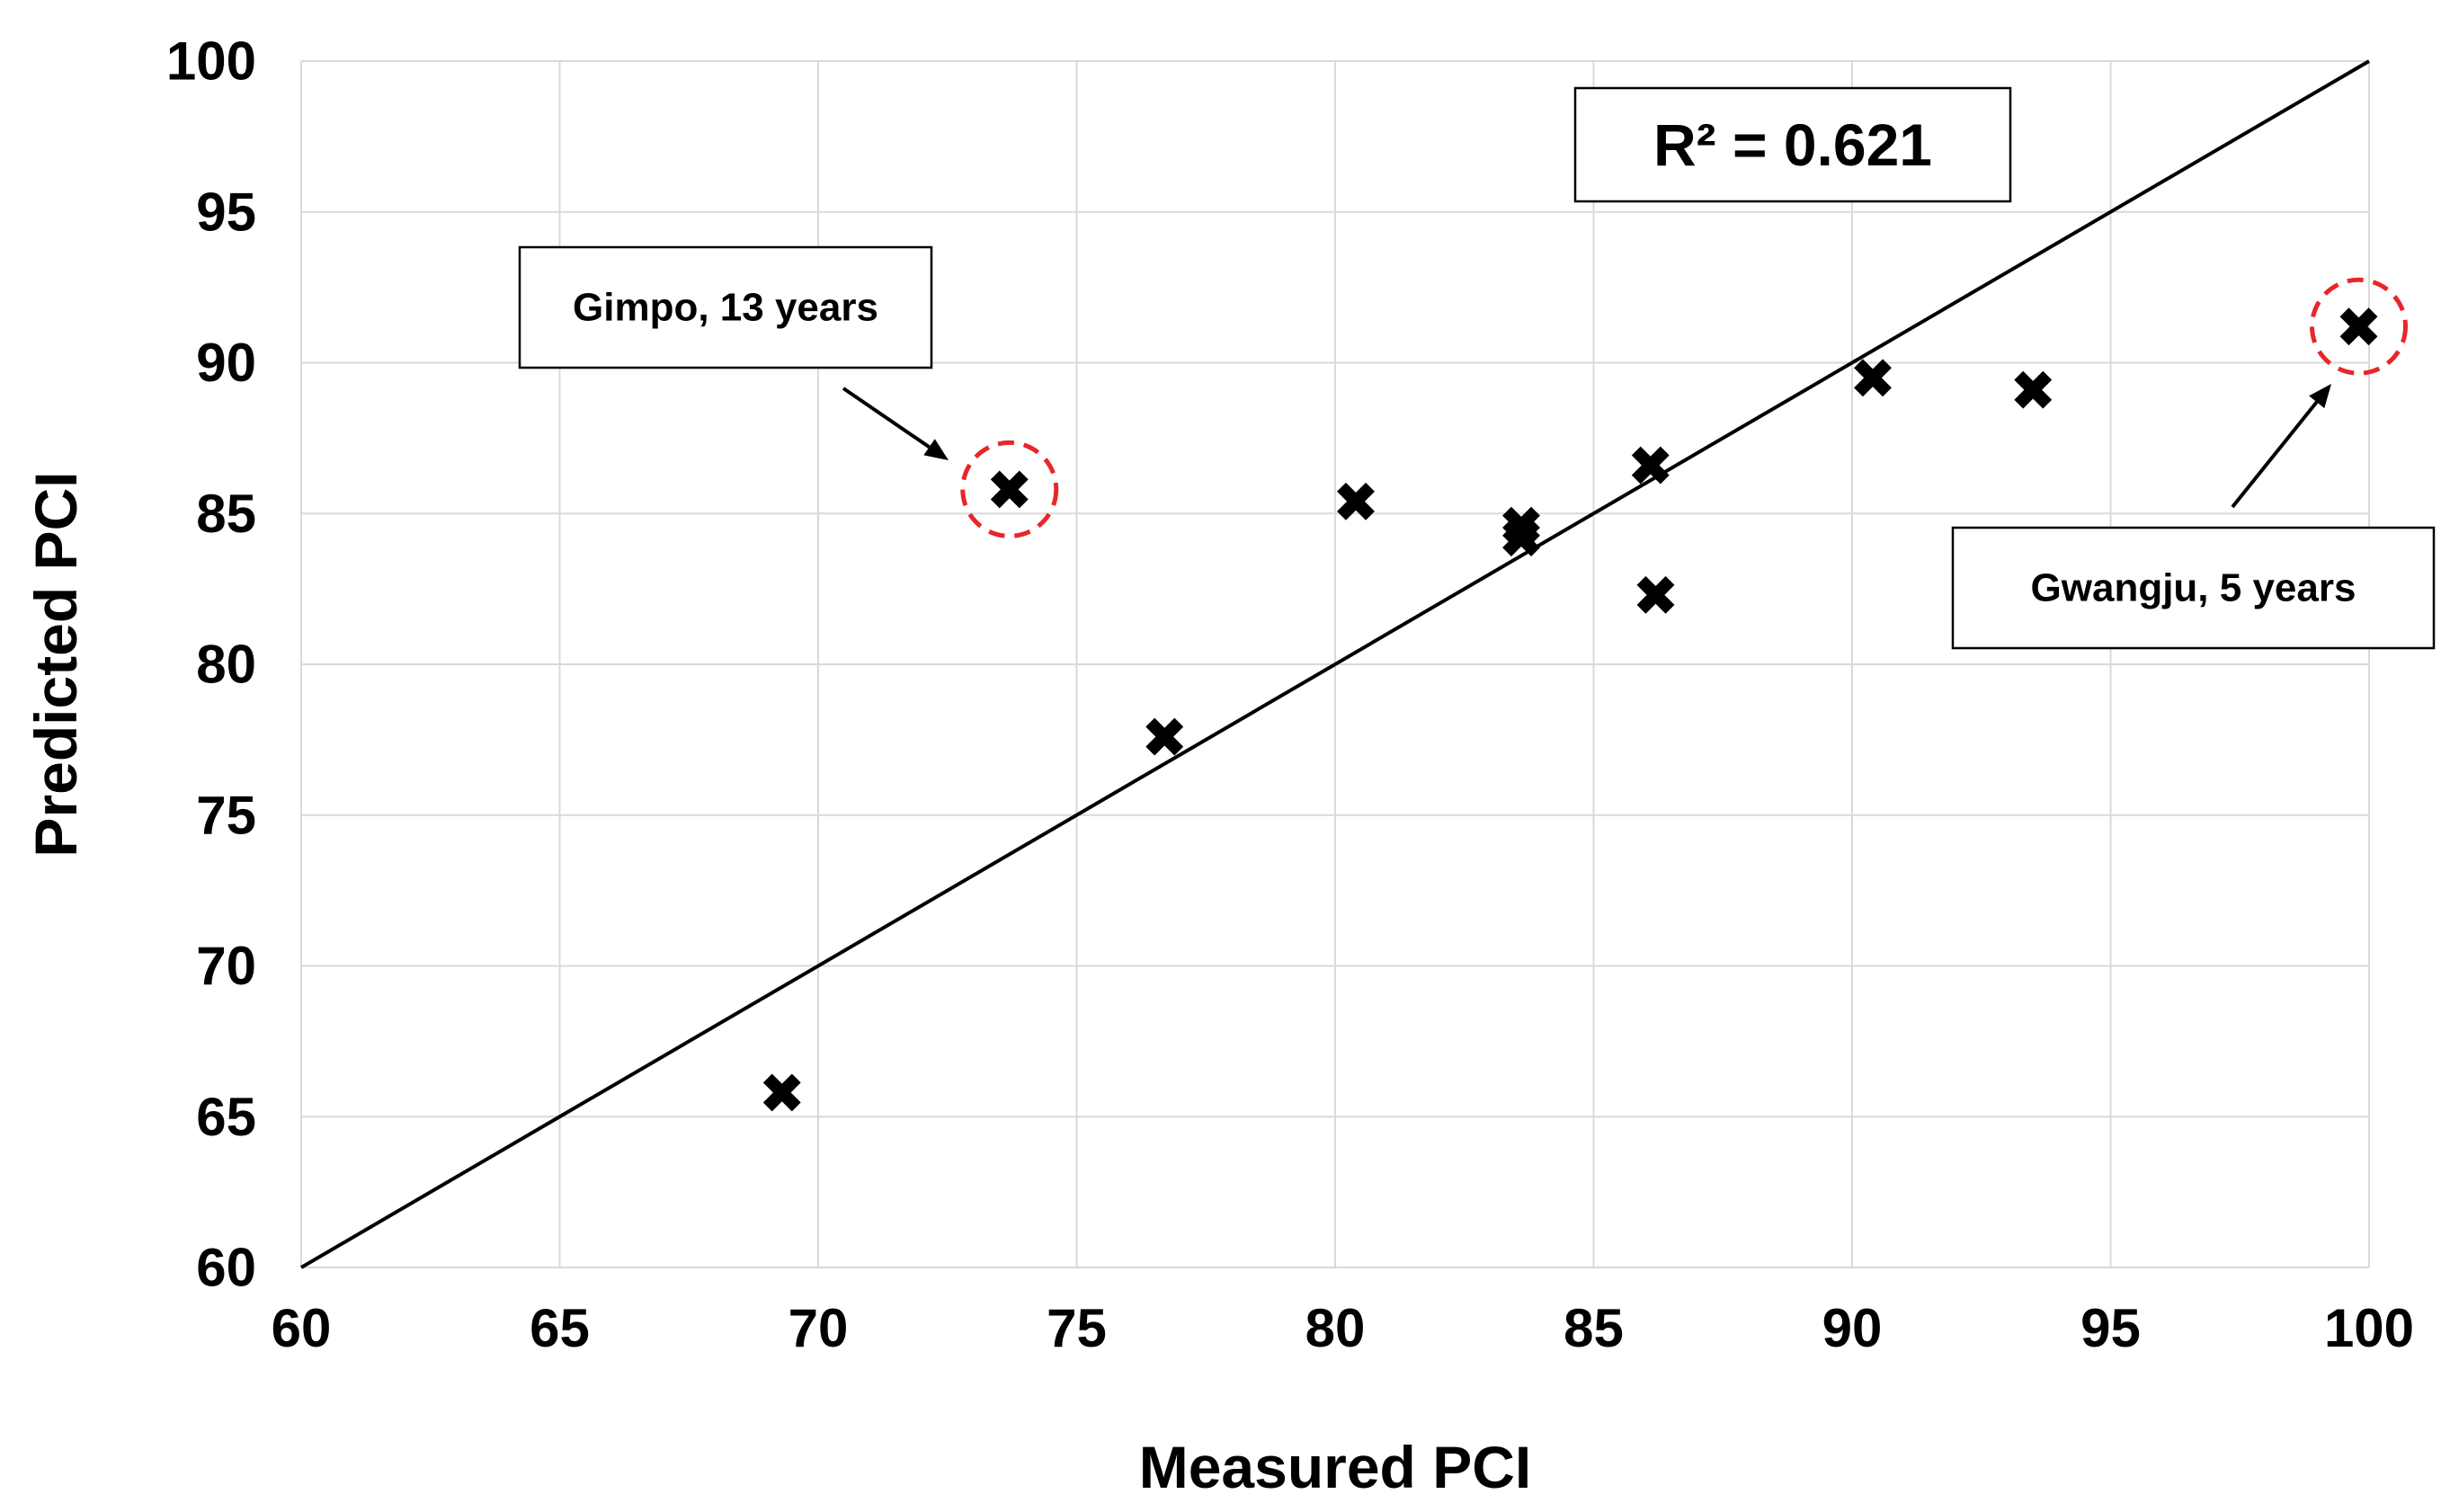  I want to click on y-tick-label-8: 100, so click(211, 61).